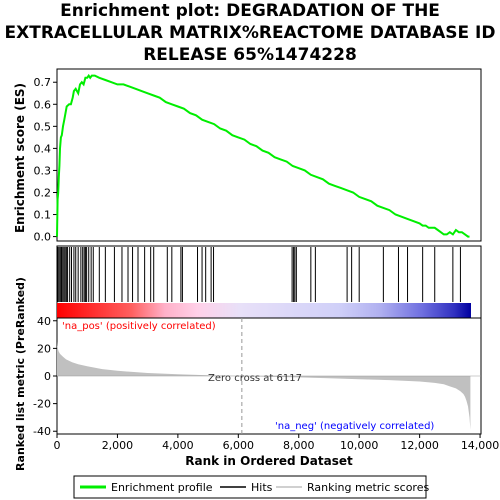  Describe the element at coordinates (44, 321) in the screenshot. I see `rank-y-tick-label: 40` at that location.